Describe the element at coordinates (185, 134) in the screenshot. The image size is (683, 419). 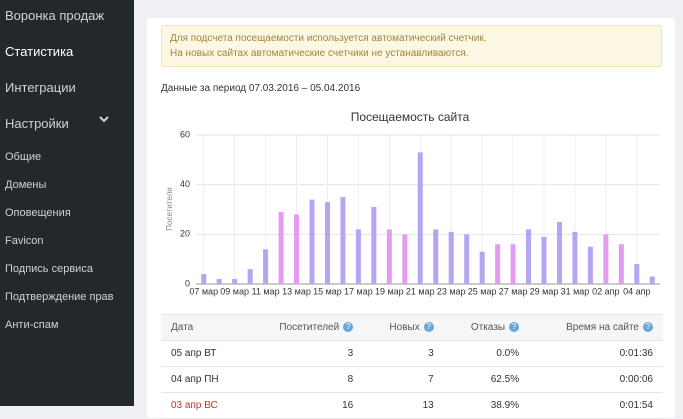
I see `y-tick-label: 60` at that location.